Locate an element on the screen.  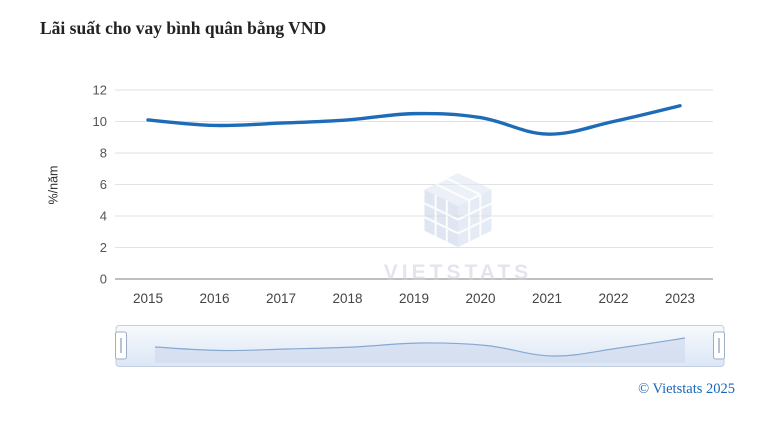
svg-text: 0 is located at coordinates (103, 279).